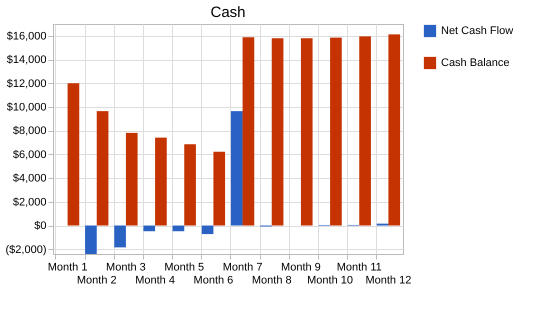 This screenshot has width=550, height=318. Describe the element at coordinates (29, 131) in the screenshot. I see `y-tick-label: $8,000` at that location.